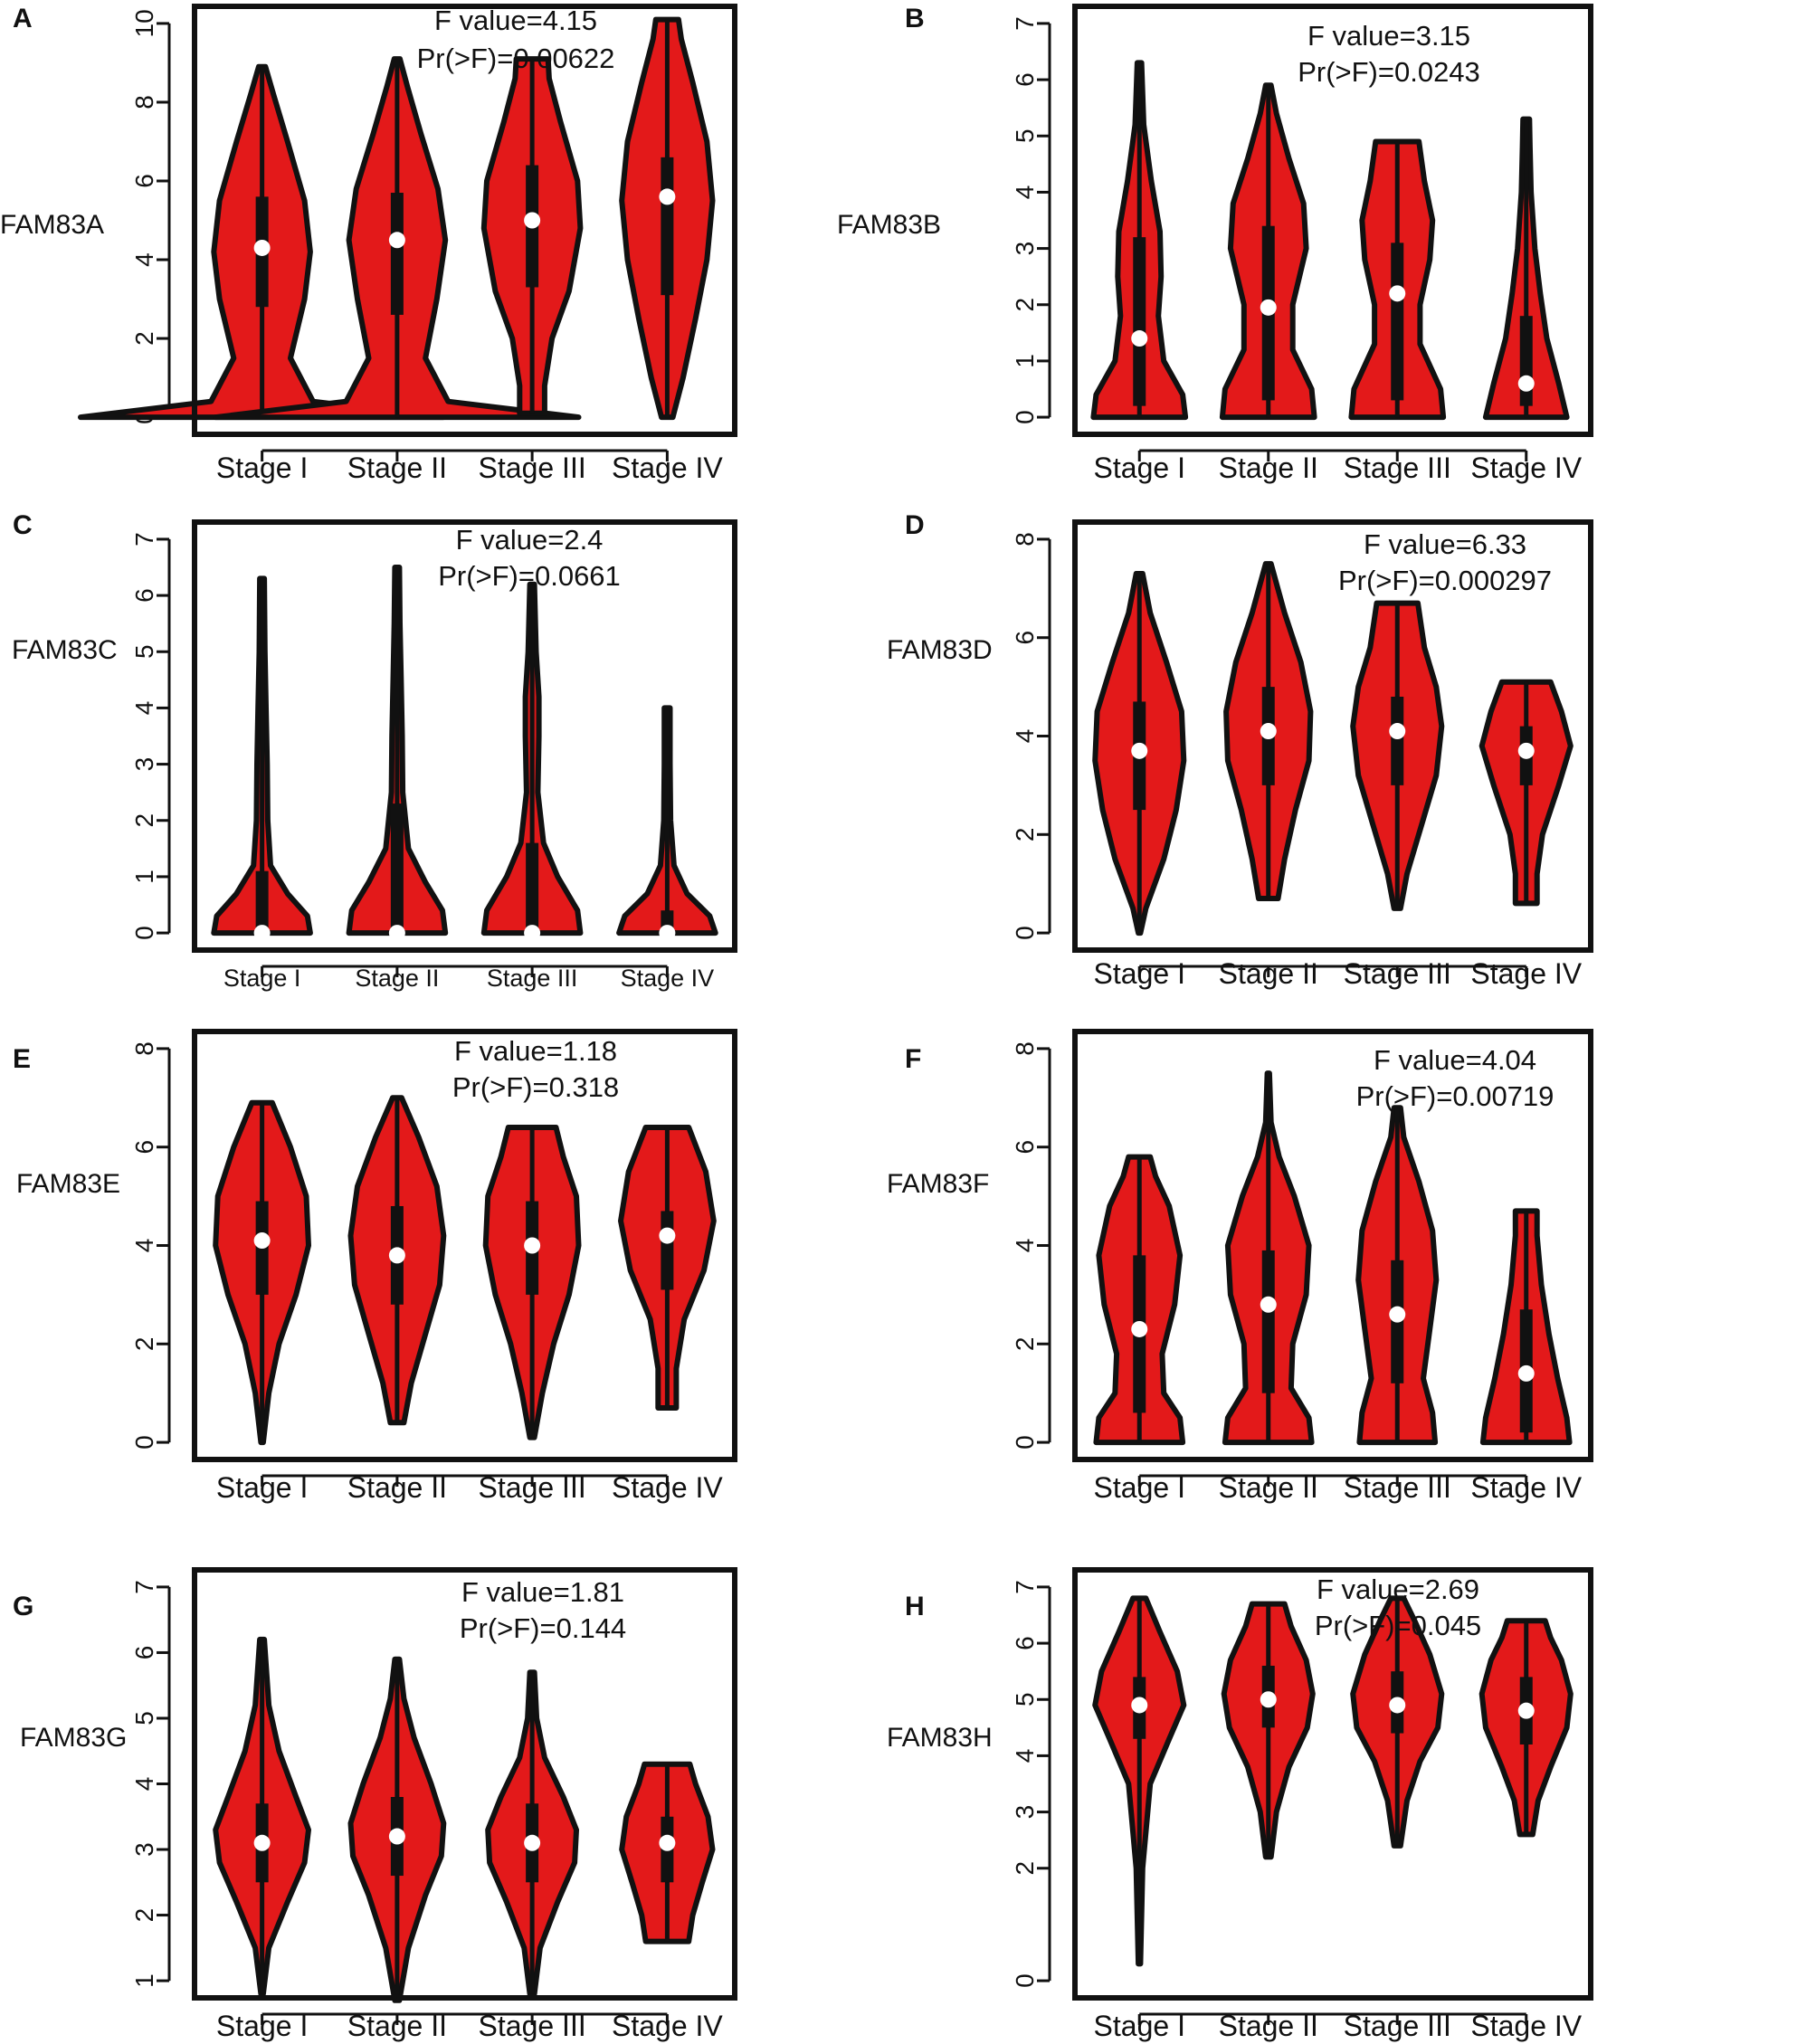 The height and width of the screenshot is (2044, 1797). I want to click on y-tick-label: 10, so click(144, 23).